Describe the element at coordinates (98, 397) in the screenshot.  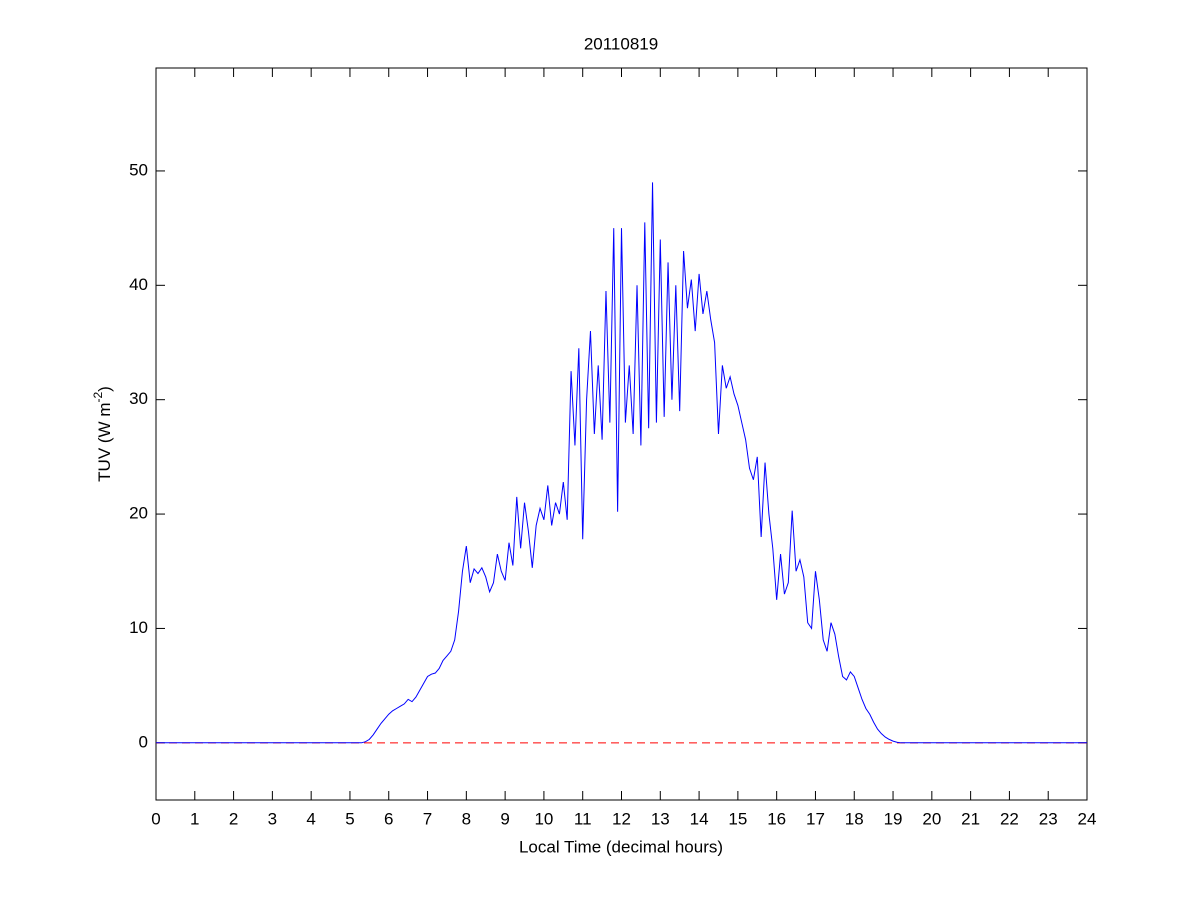
I see `y-axis-label-sup: -2` at that location.